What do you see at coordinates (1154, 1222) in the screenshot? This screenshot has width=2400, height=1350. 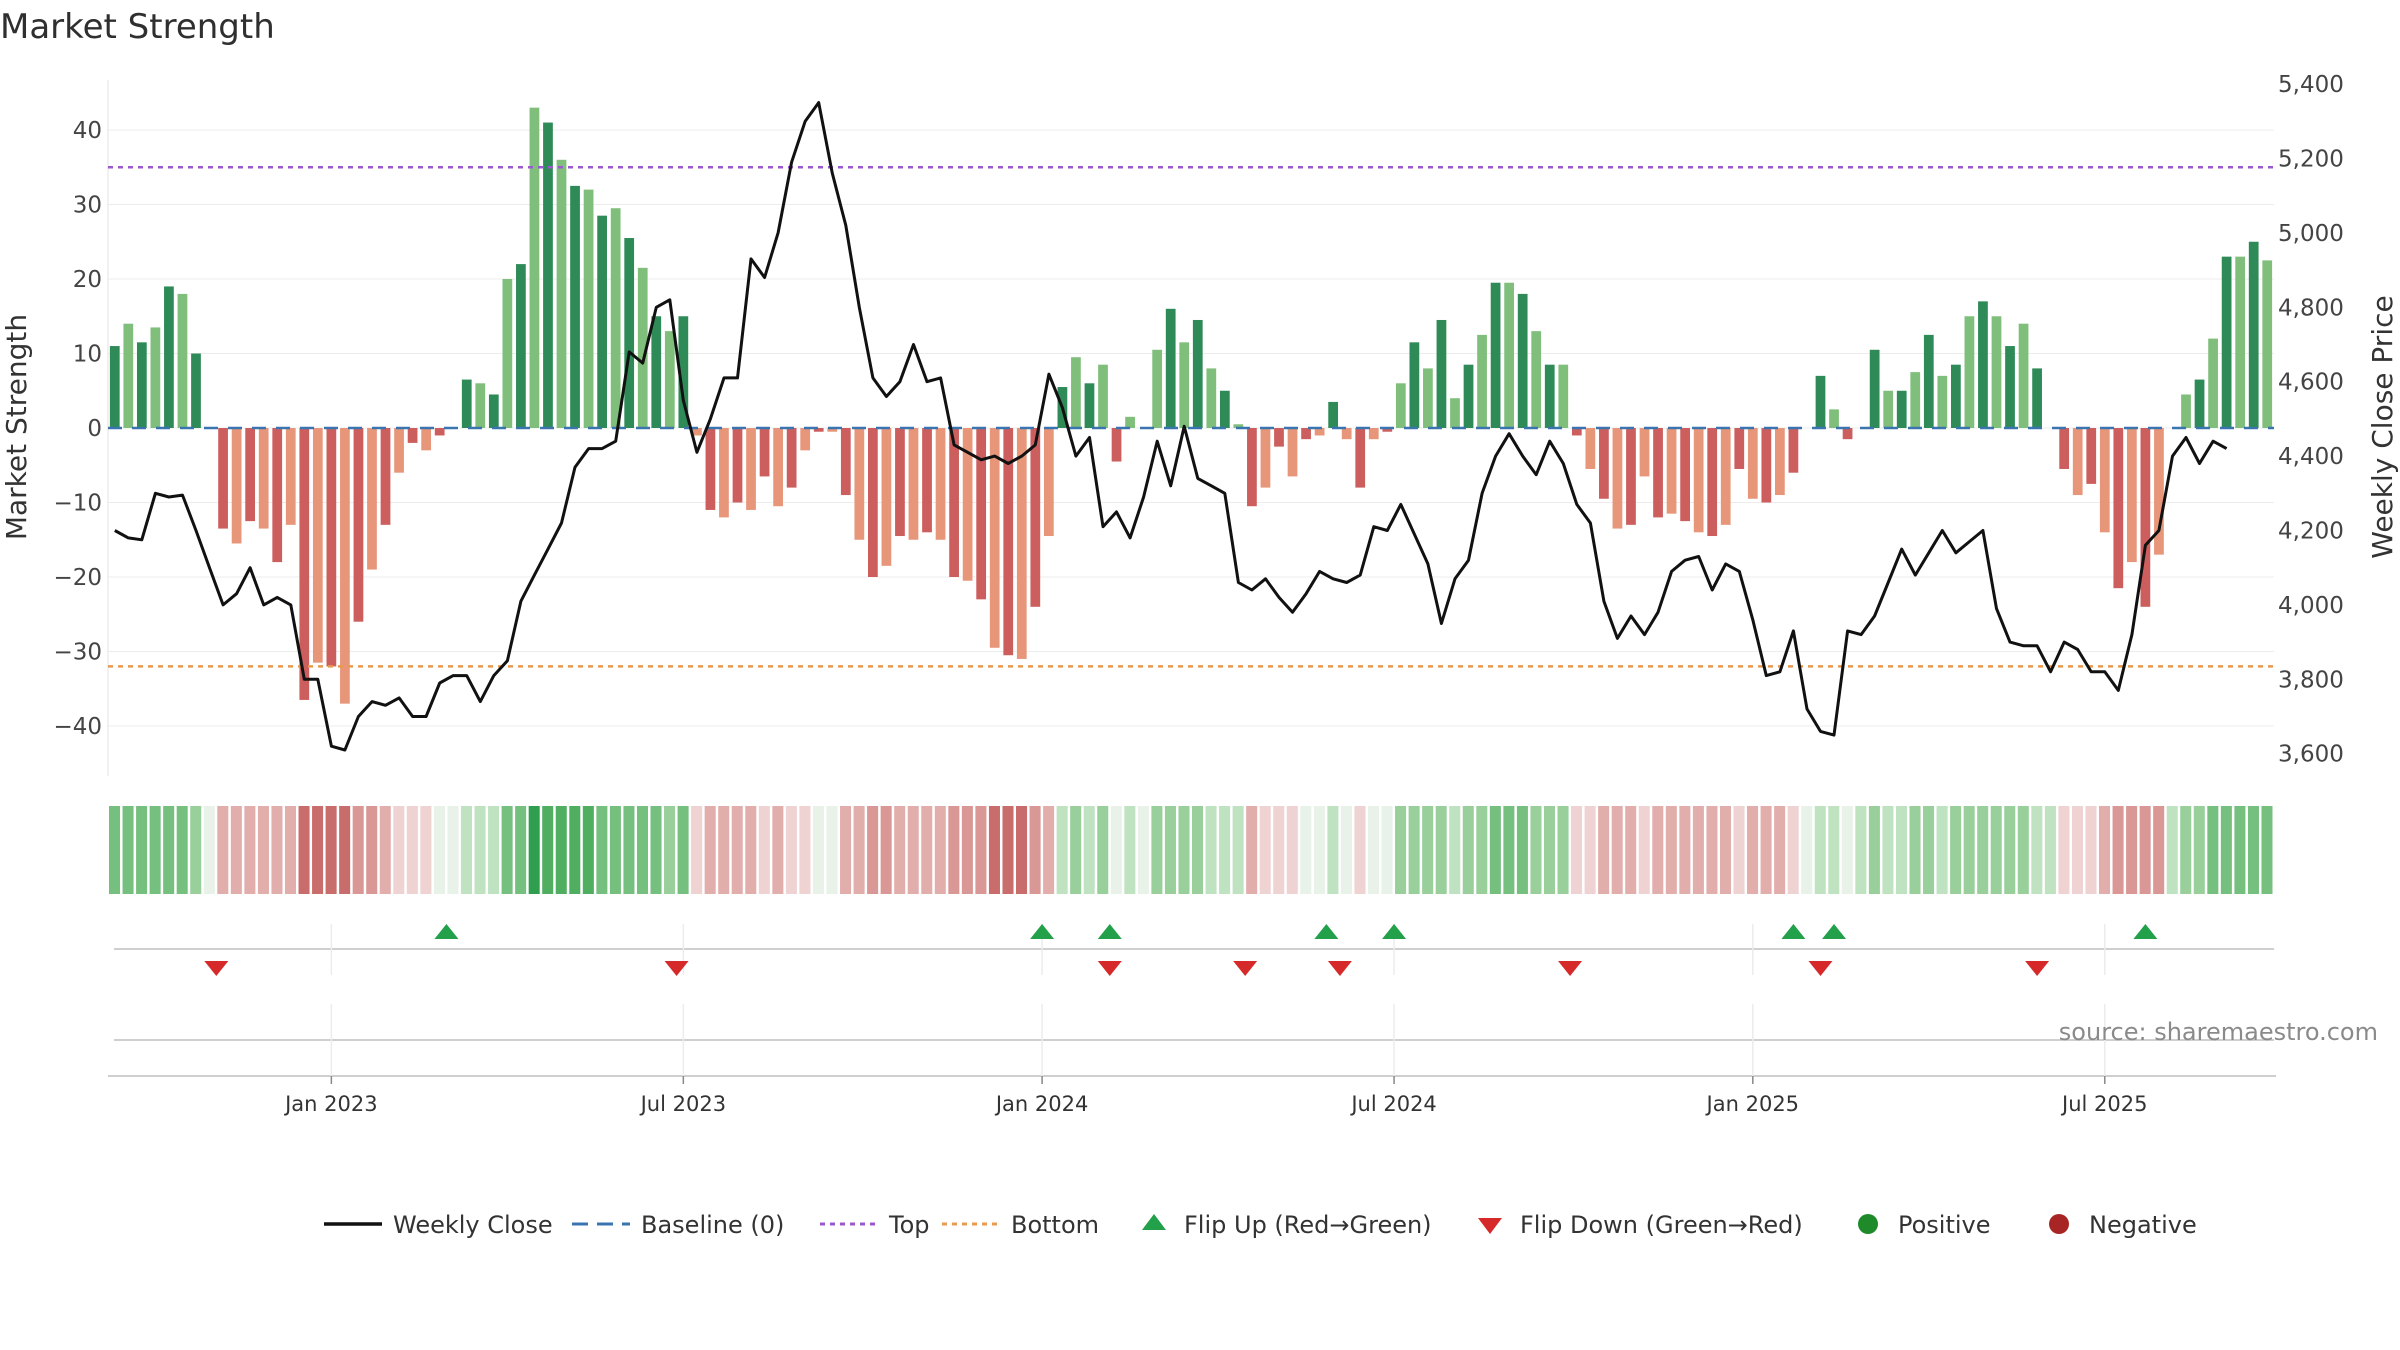 I see `legend-swatch-up-icon` at bounding box center [1154, 1222].